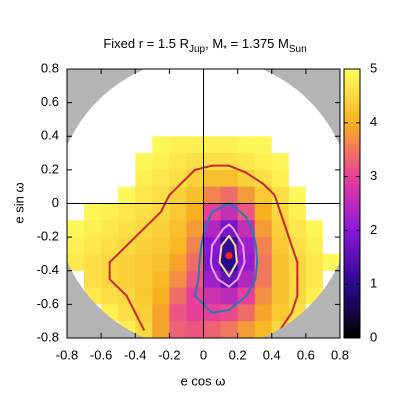  What do you see at coordinates (373, 67) in the screenshot?
I see `colorbar-tick-label: 5` at bounding box center [373, 67].